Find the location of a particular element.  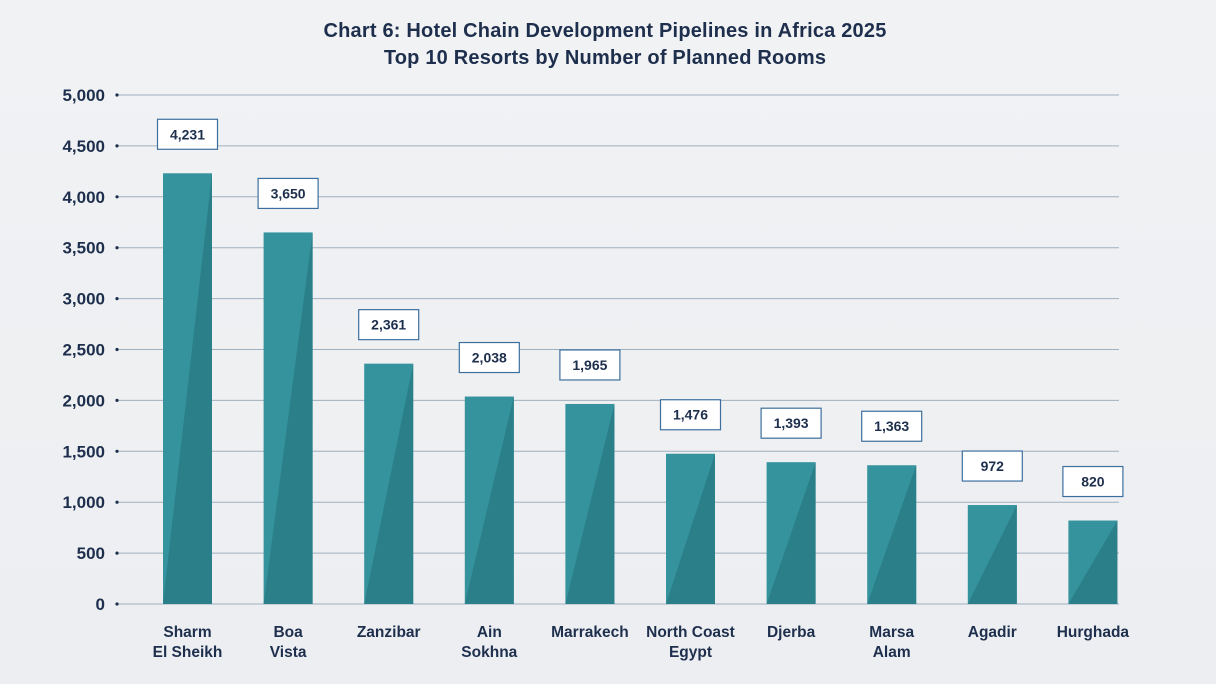

value-label: 2,361 is located at coordinates (388, 325).